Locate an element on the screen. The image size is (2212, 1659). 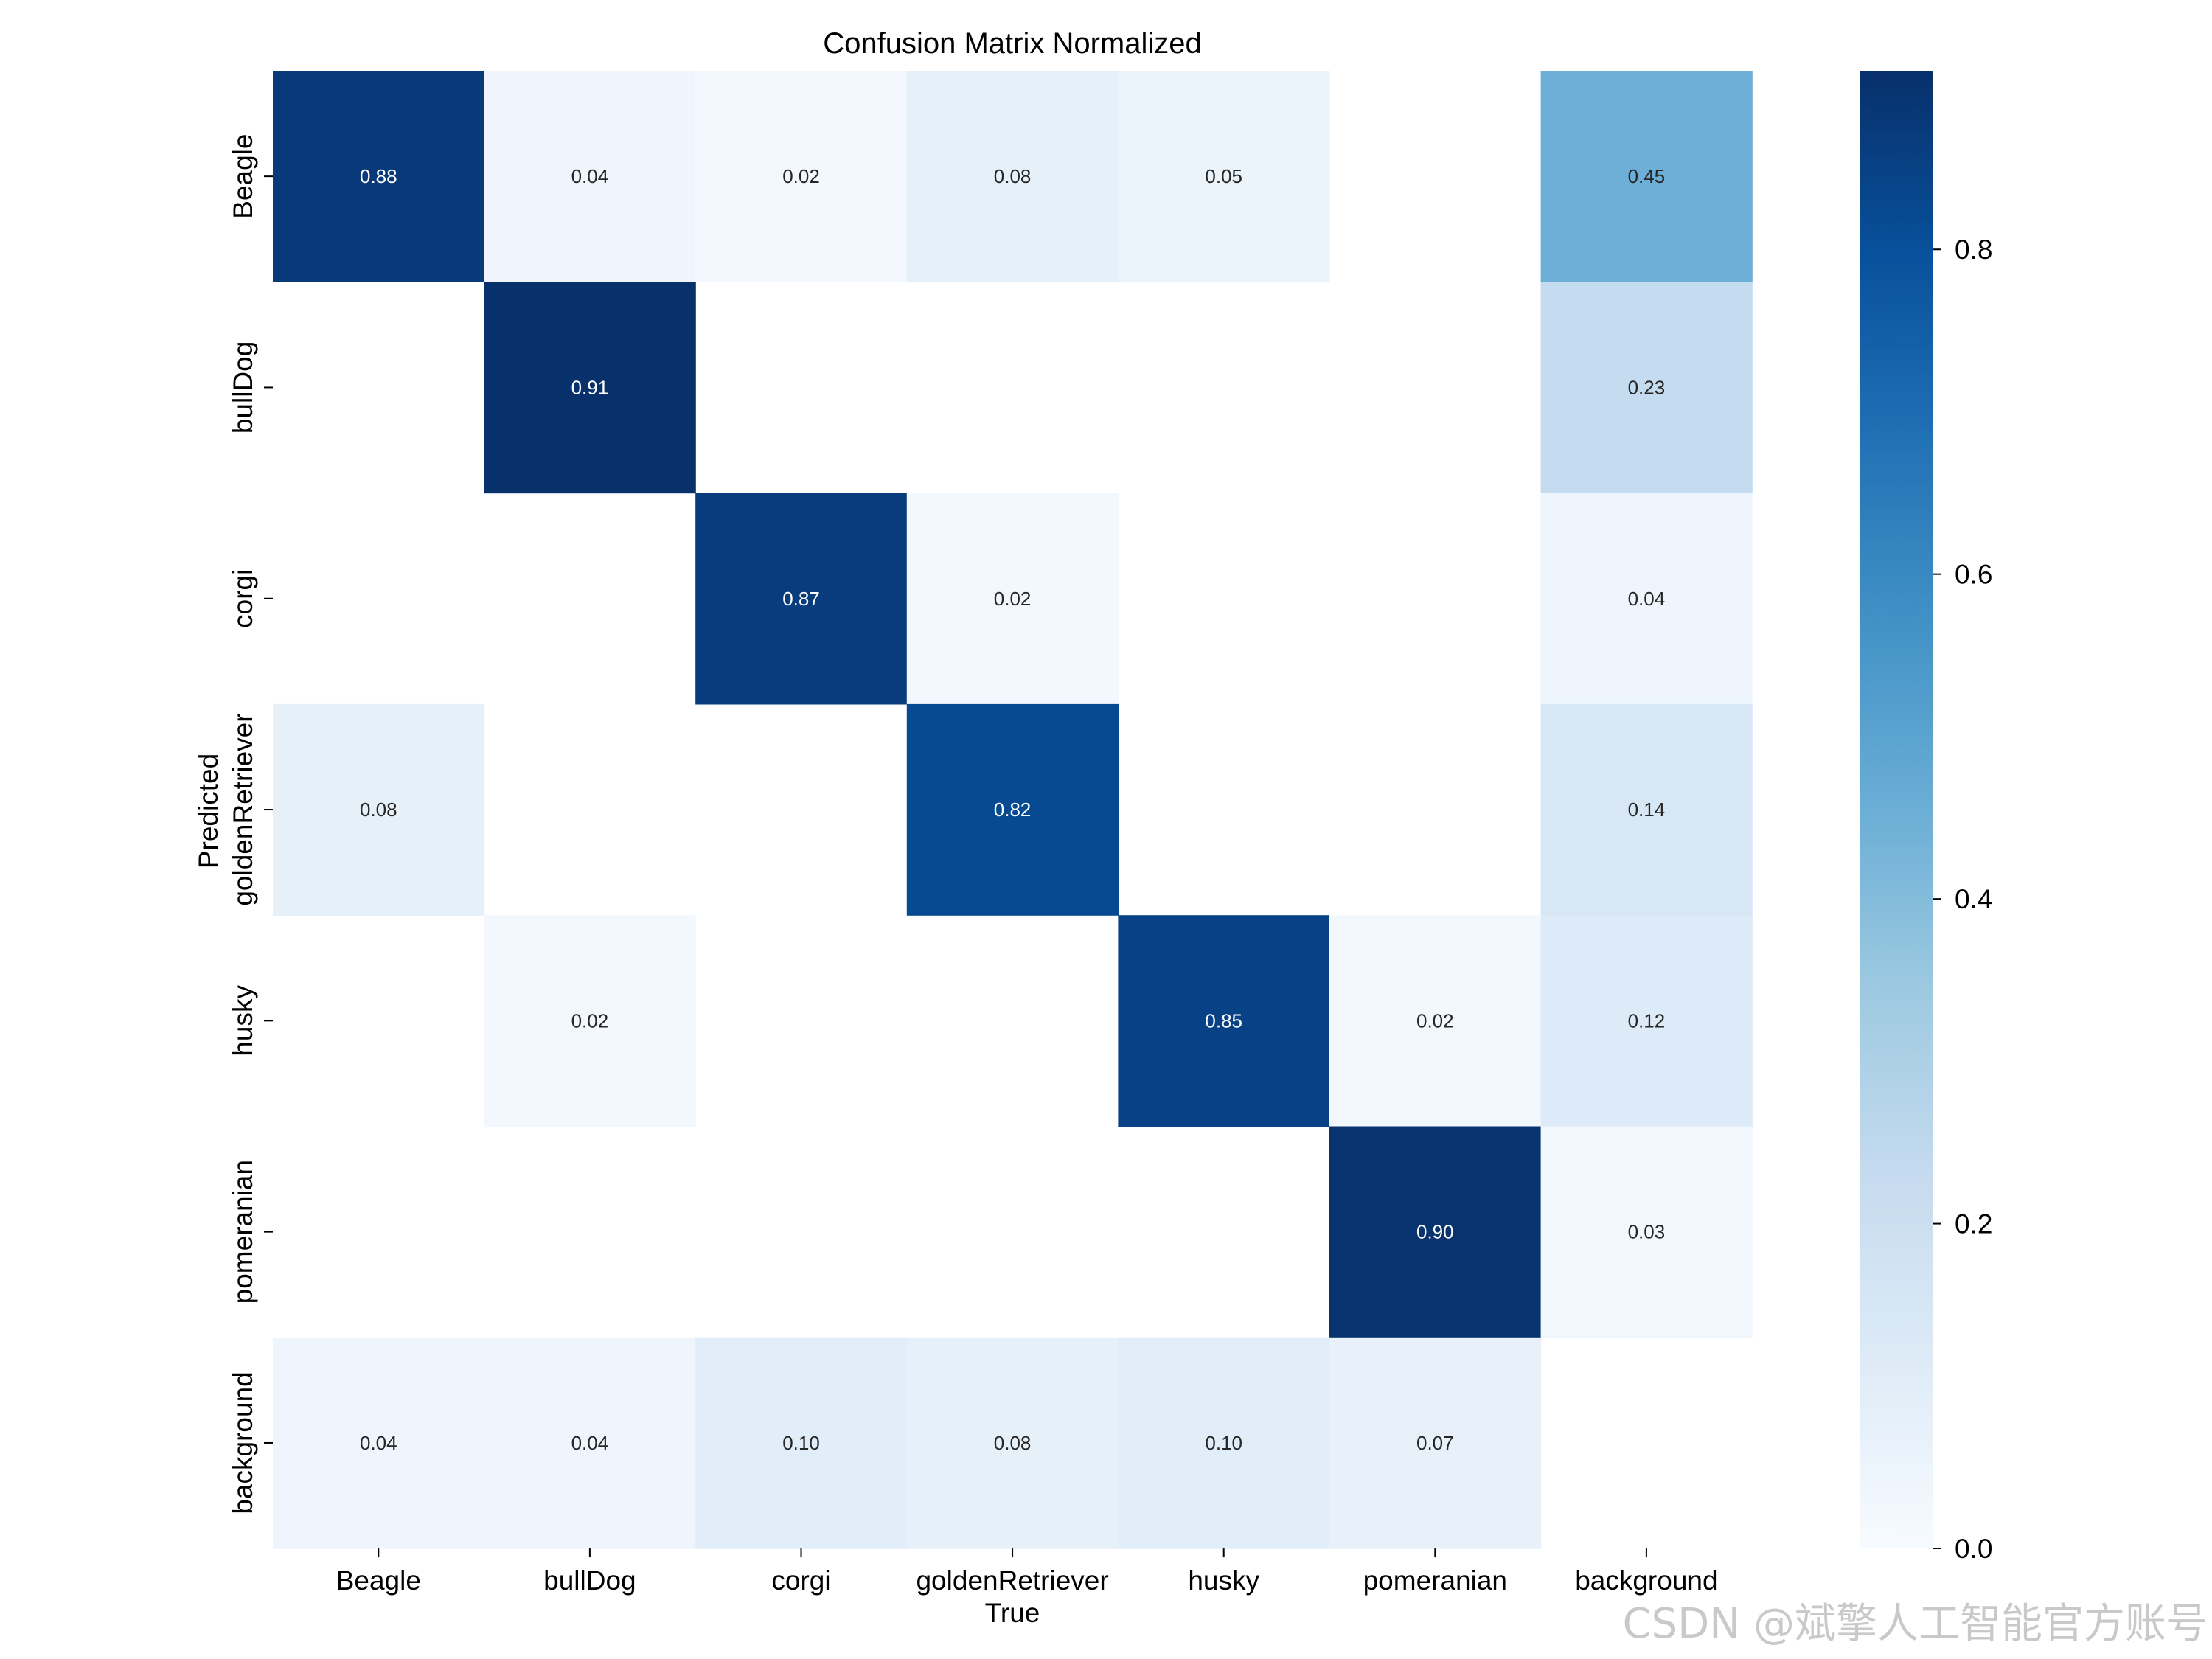
x-tick-label: goldenRetriever is located at coordinates (1012, 1580).